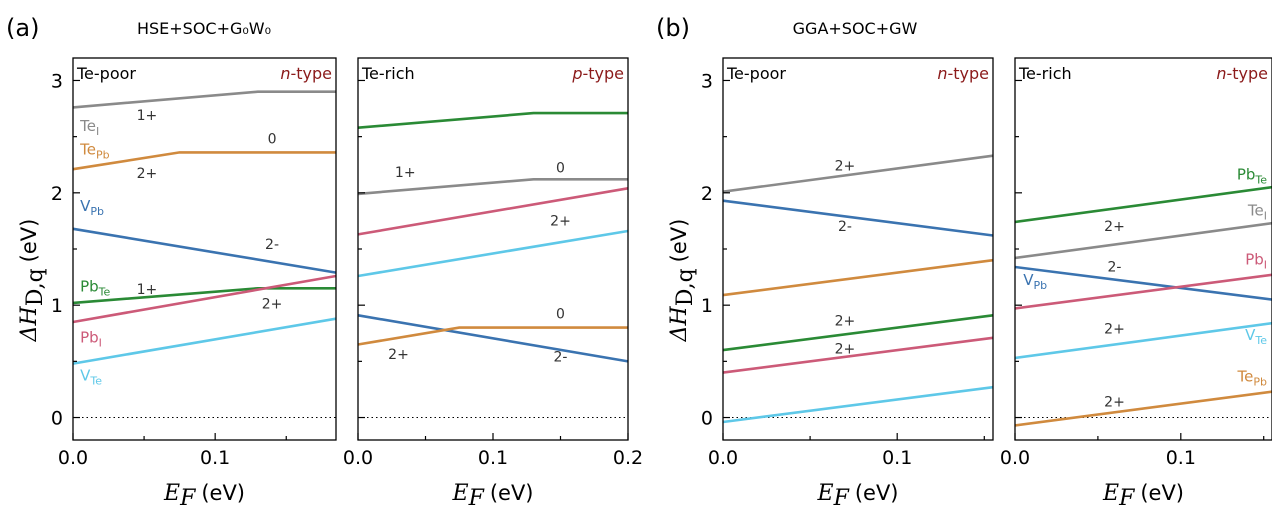 This screenshot has width=1272, height=505. What do you see at coordinates (22, 28) in the screenshot?
I see `panel-a-letter: (a)` at bounding box center [22, 28].